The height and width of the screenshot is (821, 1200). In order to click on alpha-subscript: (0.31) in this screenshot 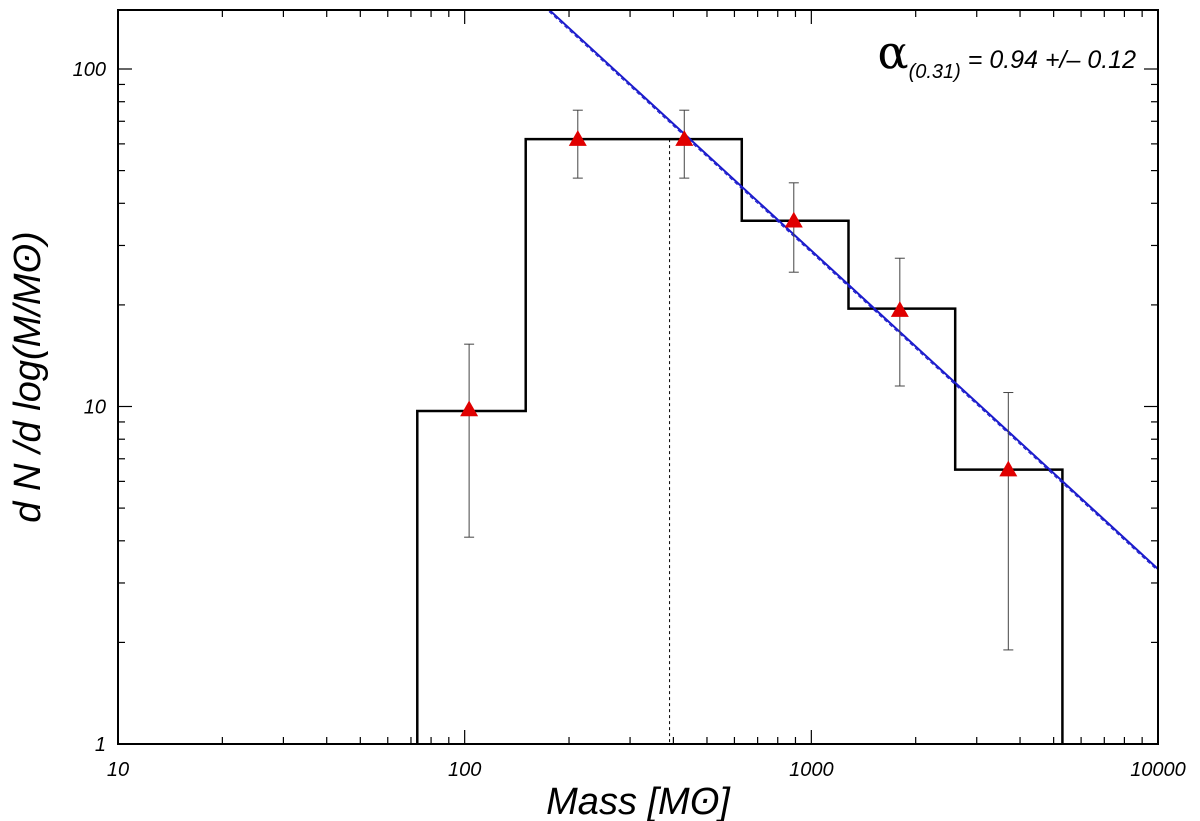, I will do `click(935, 72)`.